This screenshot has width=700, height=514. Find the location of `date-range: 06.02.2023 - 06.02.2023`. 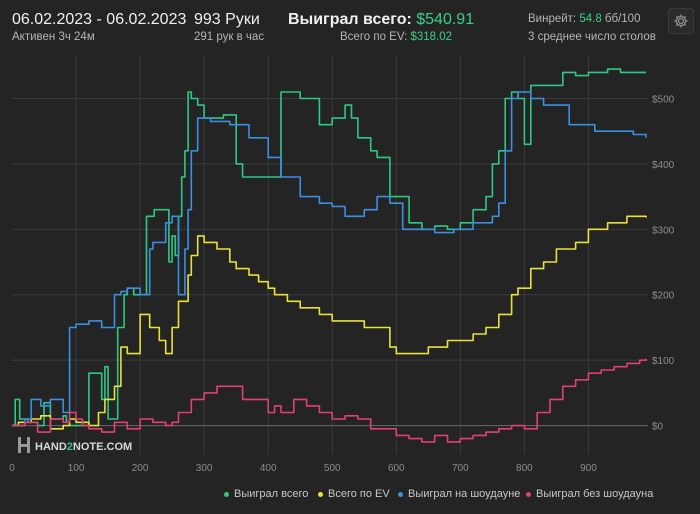

date-range: 06.02.2023 - 06.02.2023 is located at coordinates (99, 19).